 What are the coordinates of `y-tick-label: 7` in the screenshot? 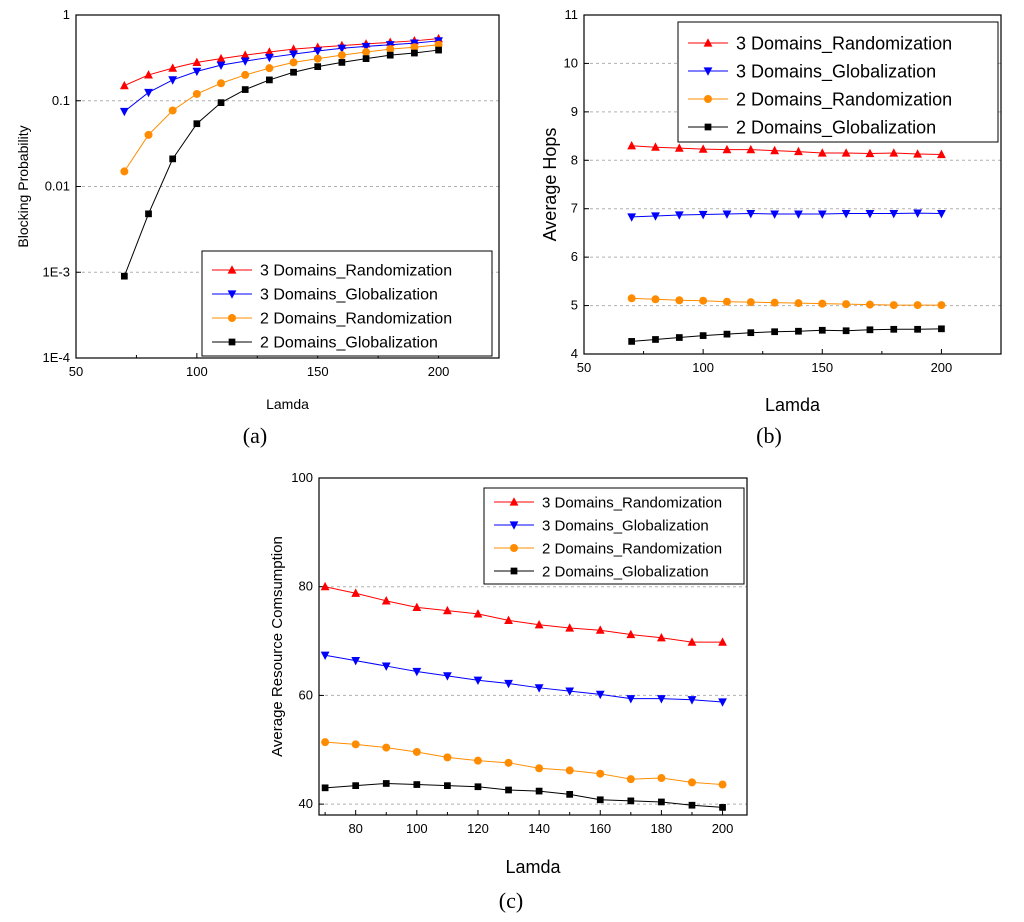 It's located at (574, 208).